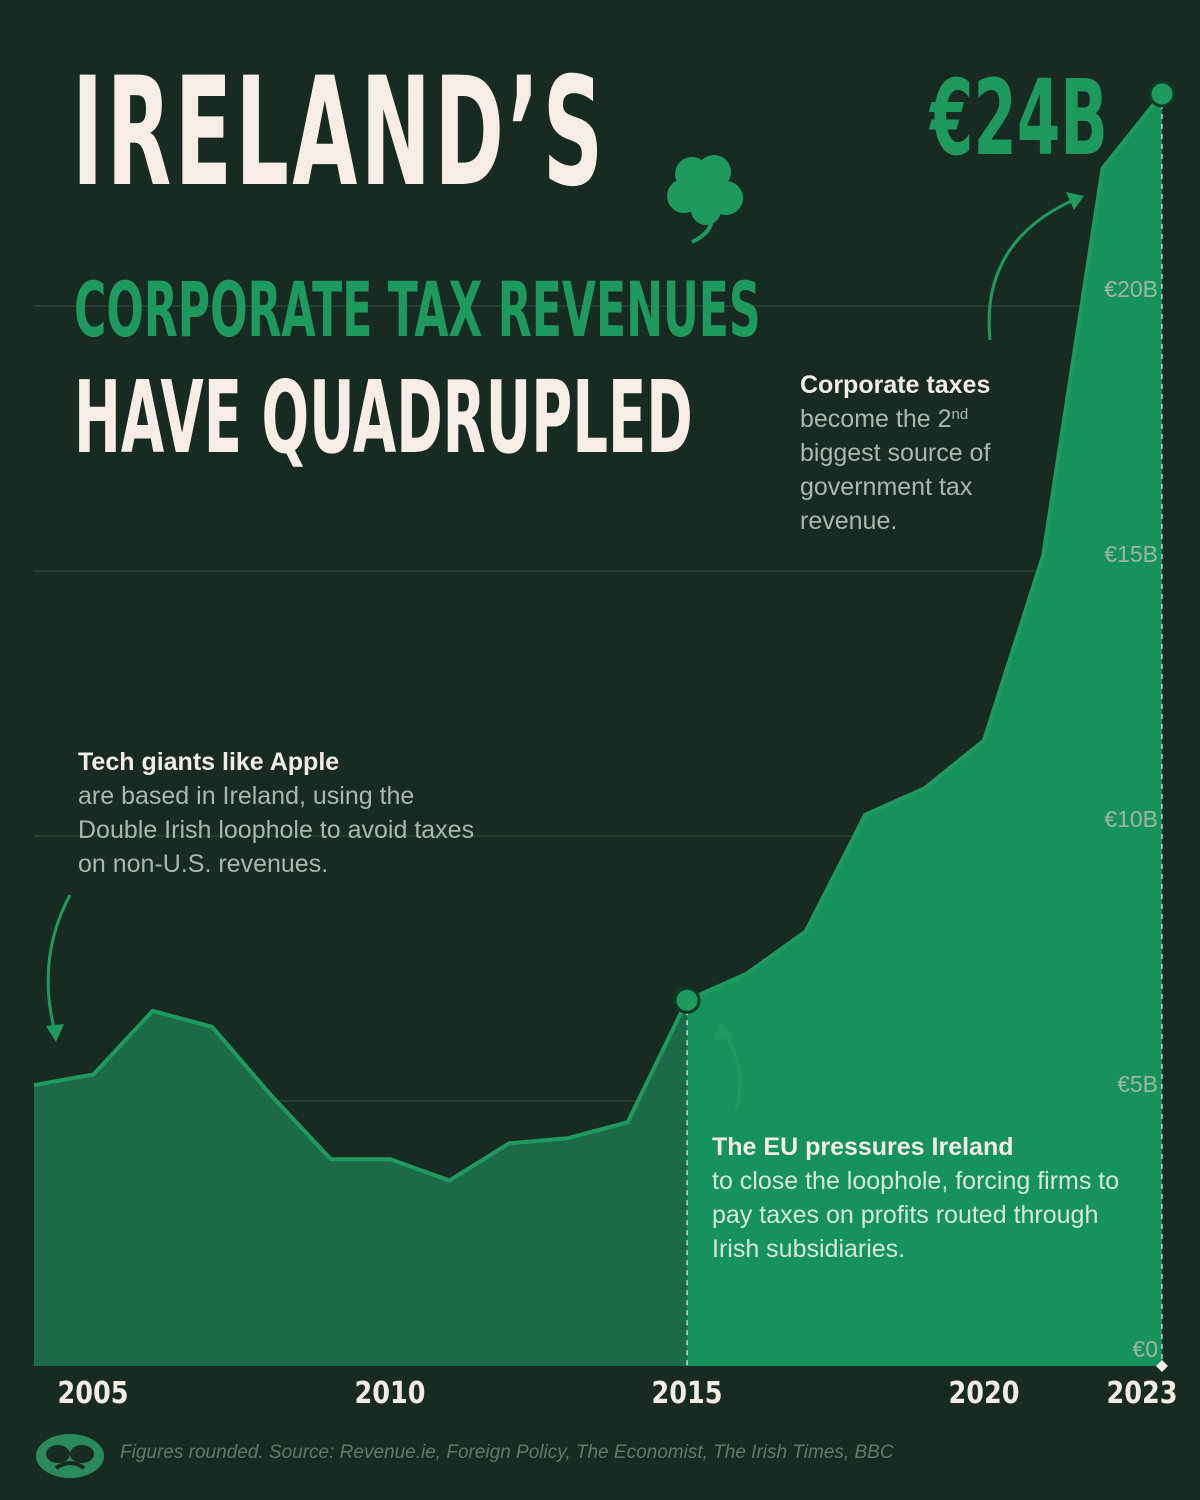 Image resolution: width=1200 pixels, height=1500 pixels. What do you see at coordinates (1131, 819) in the screenshot?
I see `y-tick-label: €10B` at bounding box center [1131, 819].